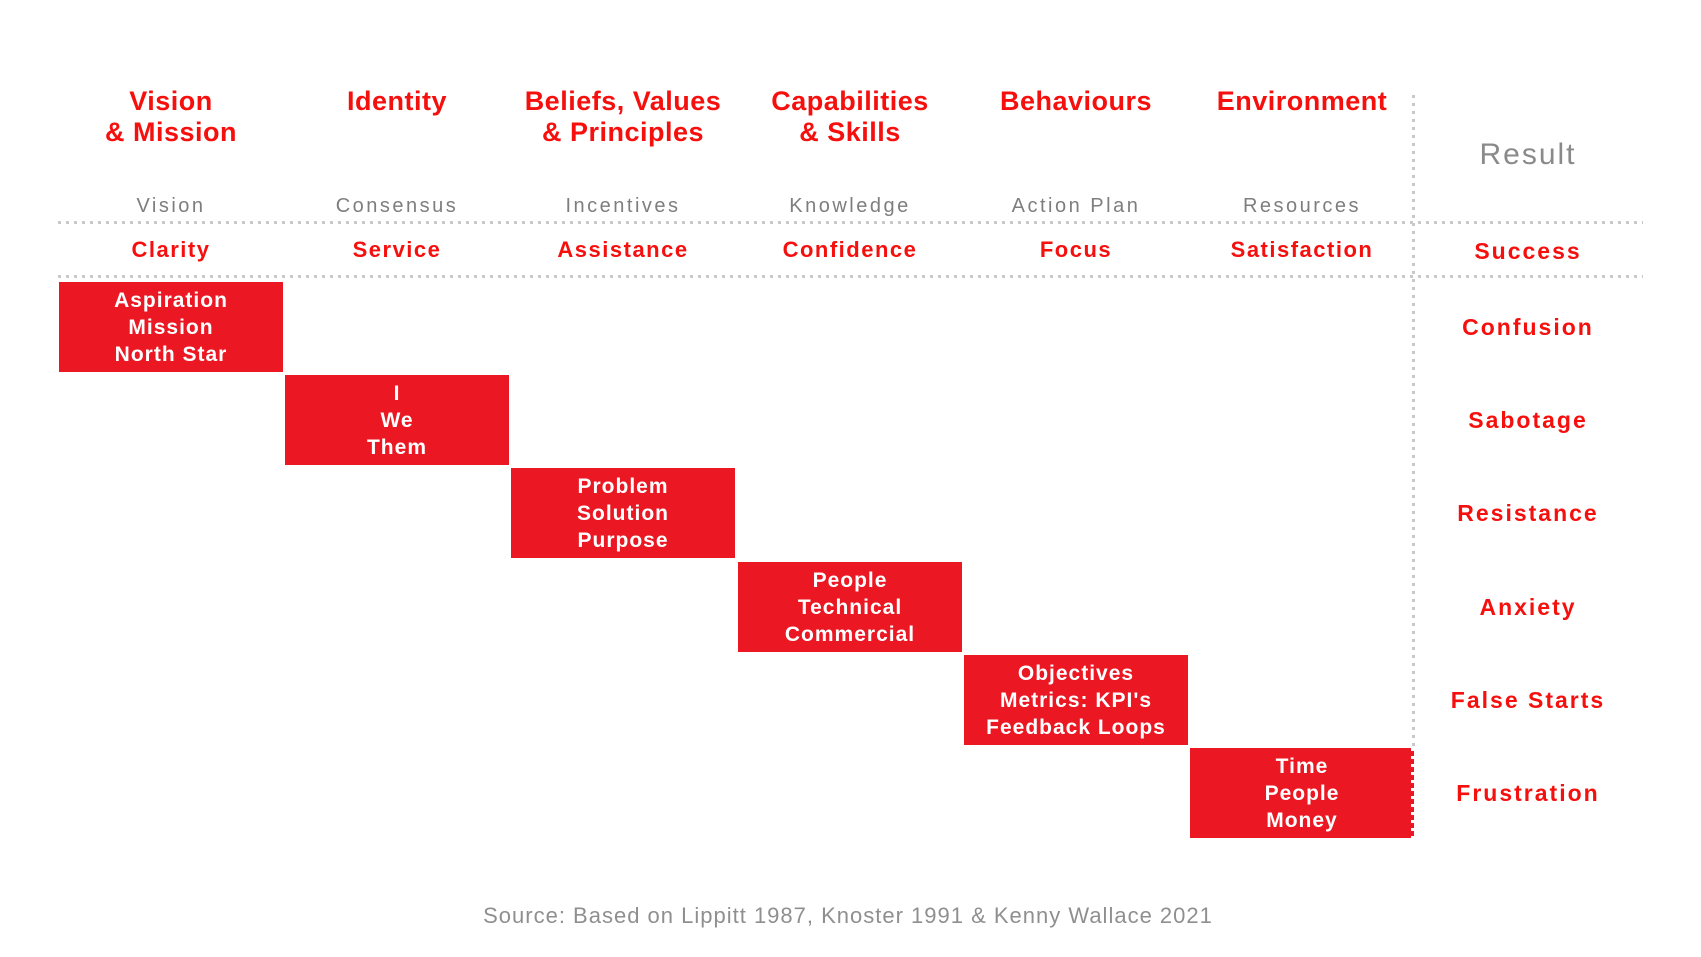  I want to click on header-line: & Mission, so click(170, 132).